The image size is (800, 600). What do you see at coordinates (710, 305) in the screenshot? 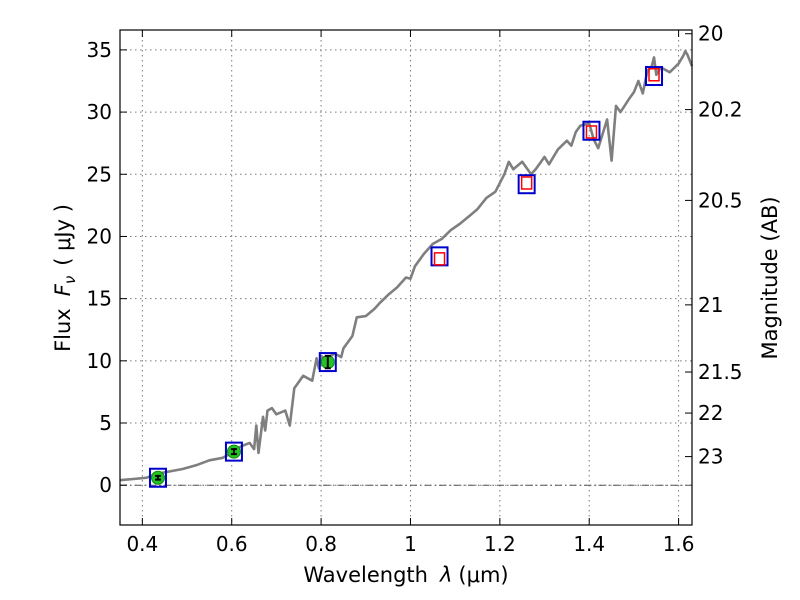
I see `y2-tick-label: 21` at bounding box center [710, 305].